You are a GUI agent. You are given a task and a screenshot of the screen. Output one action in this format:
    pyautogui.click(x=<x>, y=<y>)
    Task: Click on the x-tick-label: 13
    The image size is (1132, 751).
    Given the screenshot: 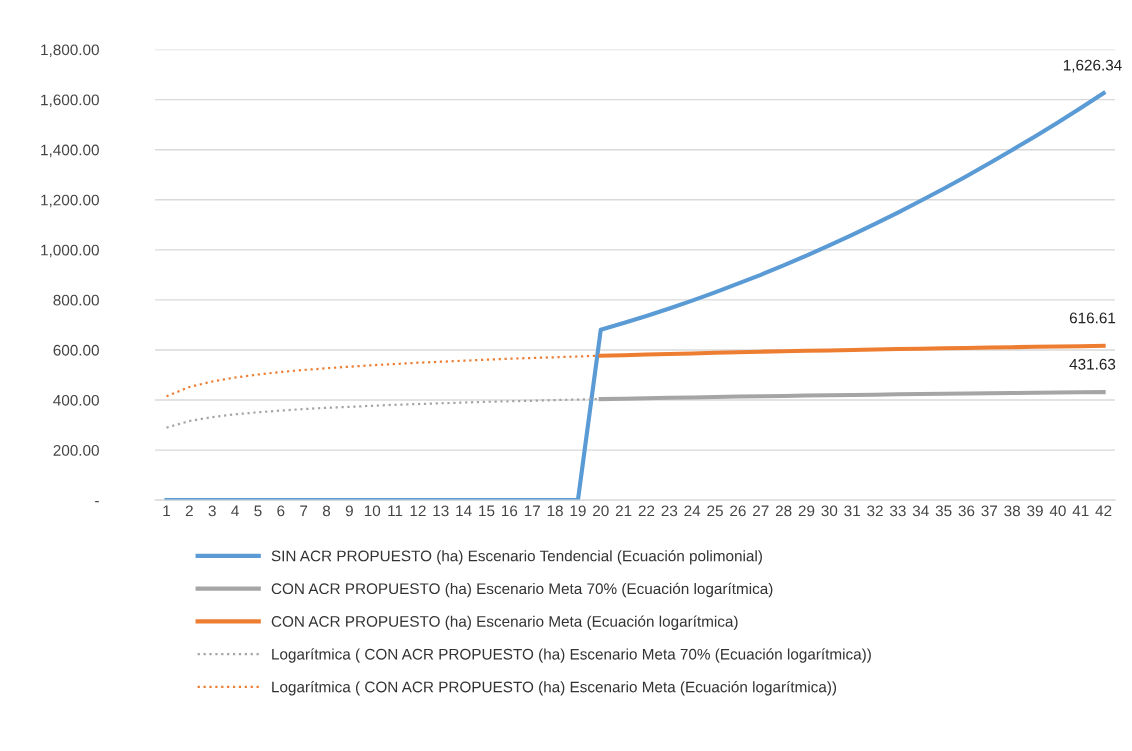 What is the action you would take?
    pyautogui.click(x=441, y=511)
    